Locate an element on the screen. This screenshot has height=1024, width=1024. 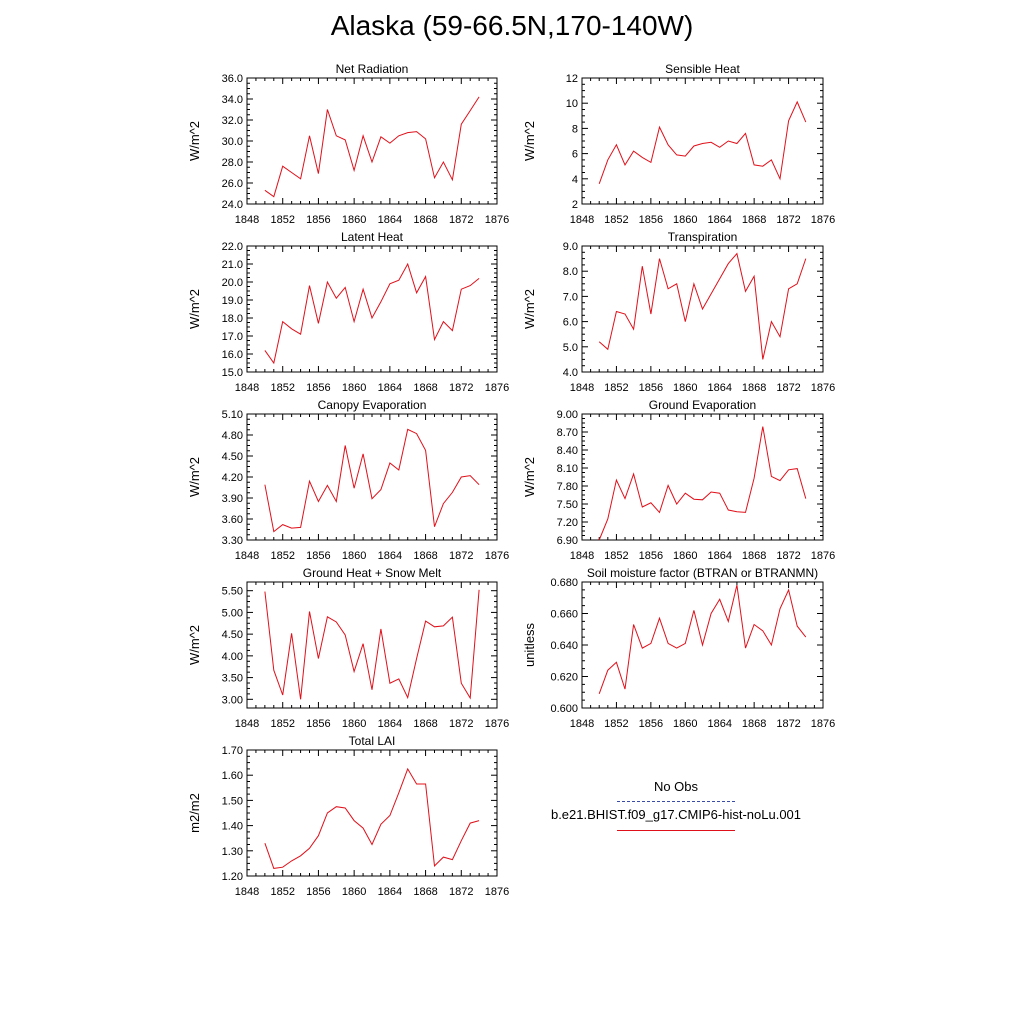
y-tick-label: 3.90 is located at coordinates (232, 499).